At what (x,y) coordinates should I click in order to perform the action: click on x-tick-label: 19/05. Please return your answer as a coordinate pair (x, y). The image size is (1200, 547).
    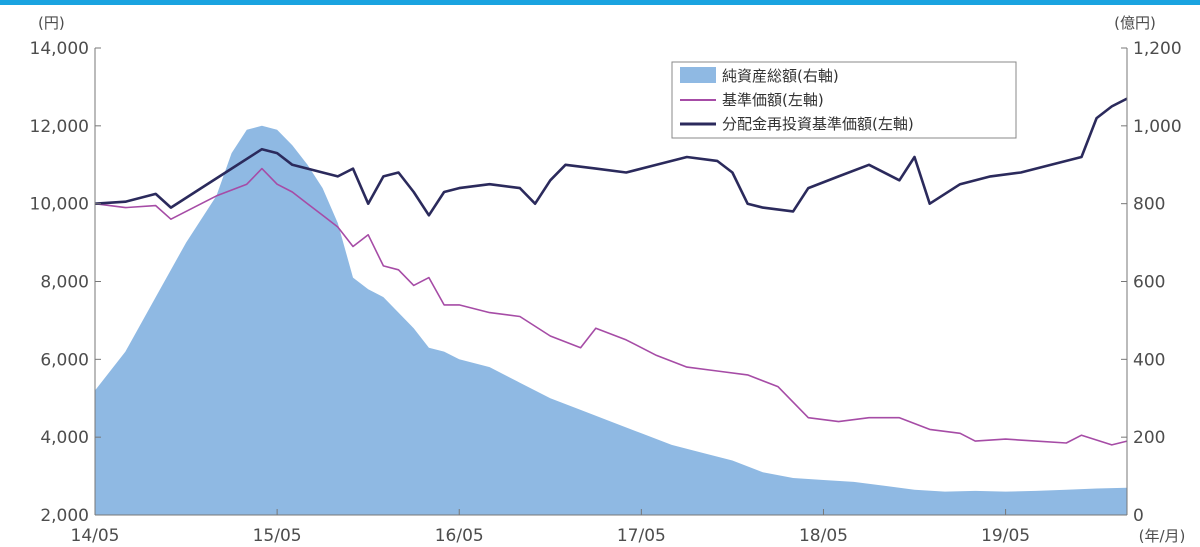
    Looking at the image, I should click on (1005, 536).